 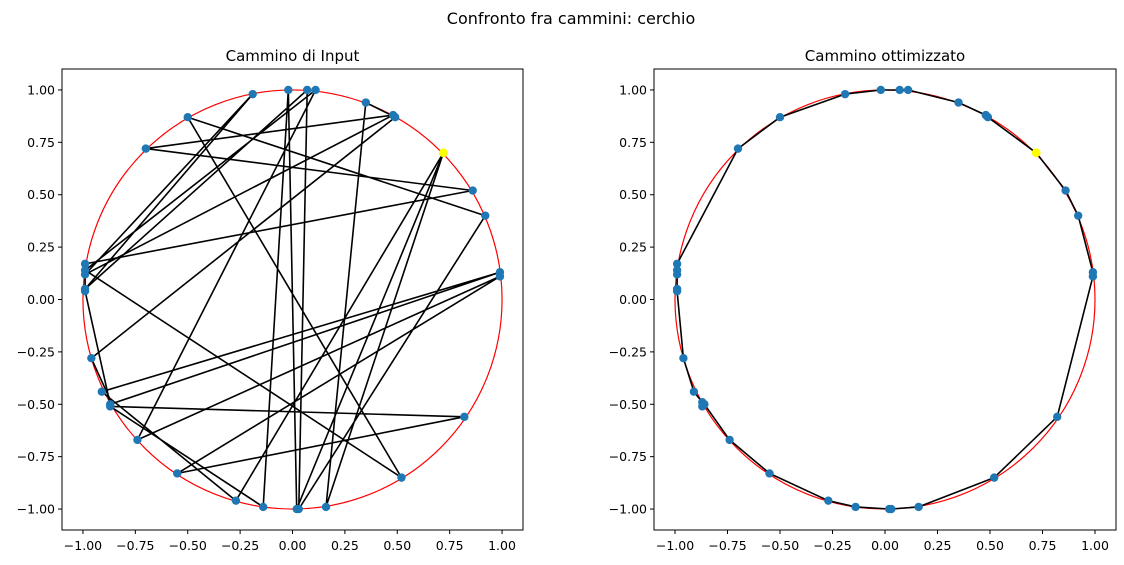 What do you see at coordinates (571, 18) in the screenshot?
I see `figure-title: Confronto fra cammini: cerchio` at bounding box center [571, 18].